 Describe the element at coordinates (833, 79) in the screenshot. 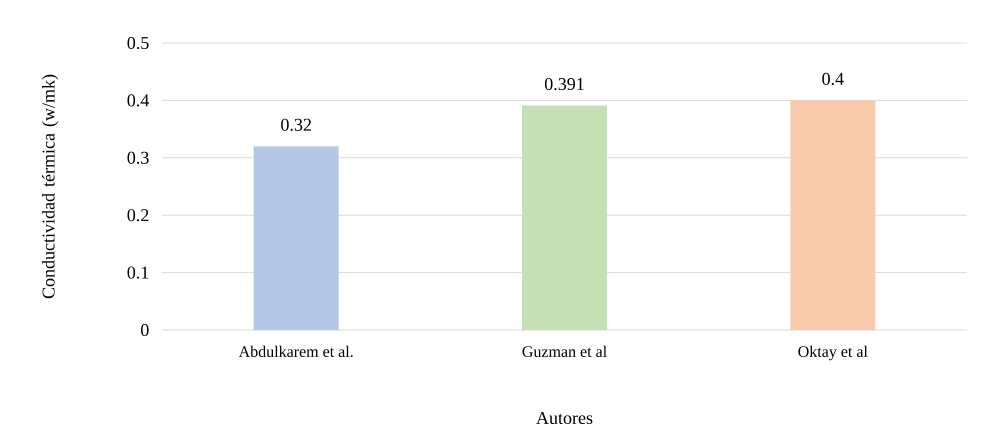

I see `data-label: 0.4` at that location.